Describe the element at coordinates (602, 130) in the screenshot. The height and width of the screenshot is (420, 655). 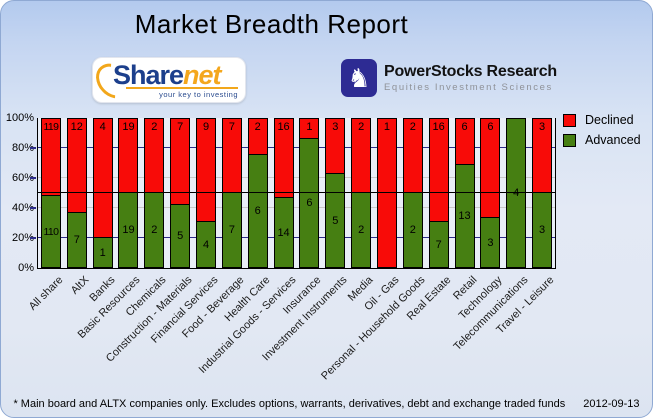
I see `chart-legend: Declined Advanced` at that location.